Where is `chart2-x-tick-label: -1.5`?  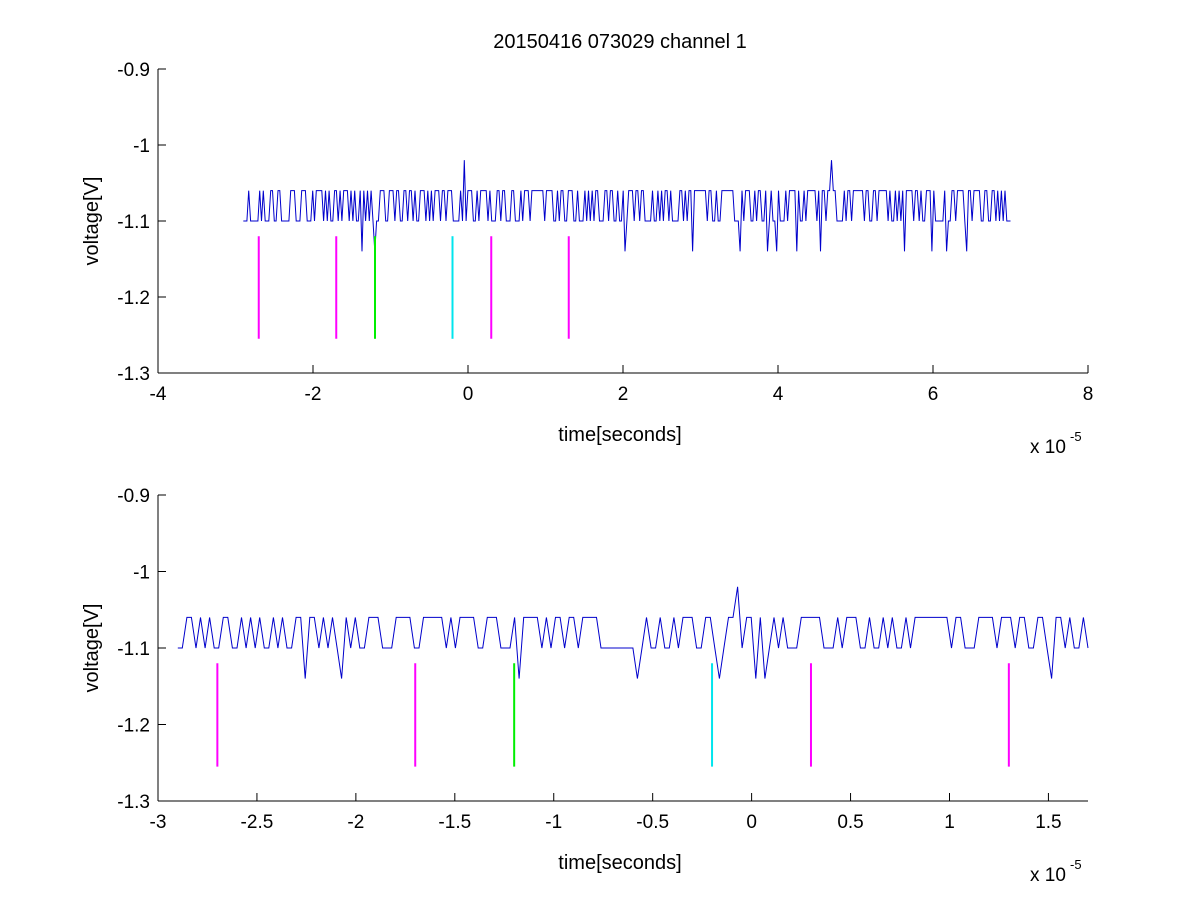 chart2-x-tick-label: -1.5 is located at coordinates (454, 822).